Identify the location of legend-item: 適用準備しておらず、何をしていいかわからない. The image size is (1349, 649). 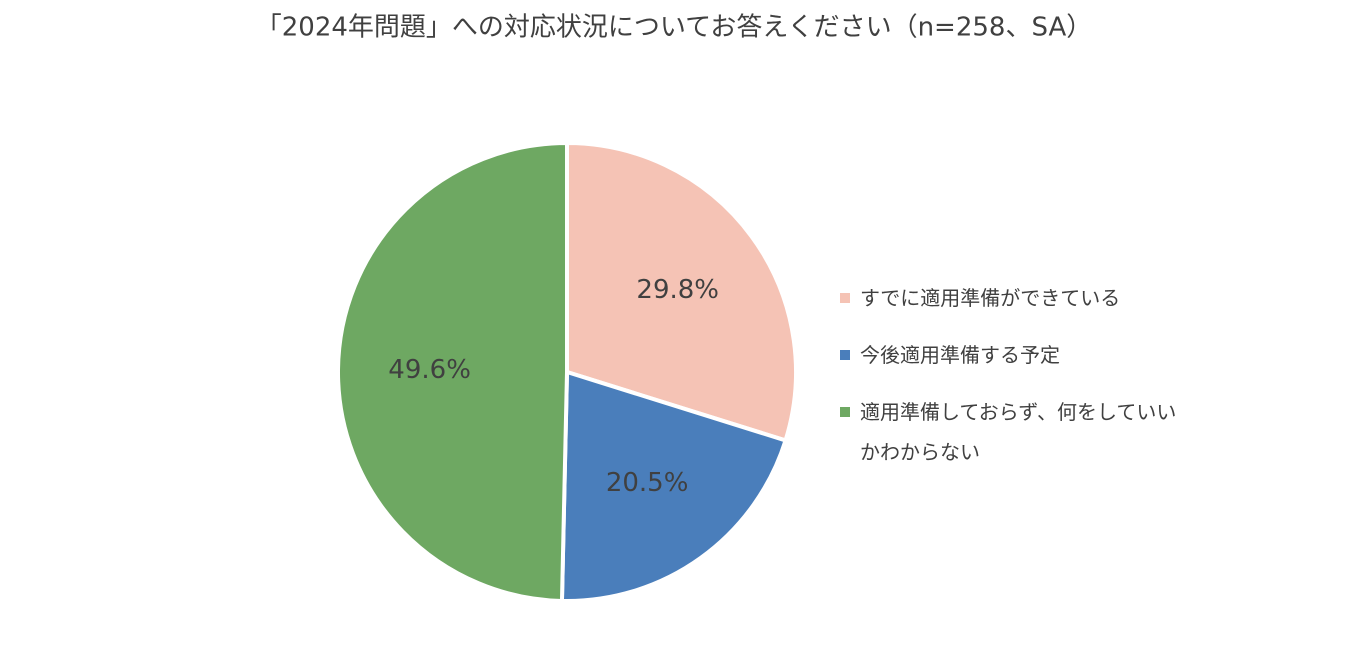
(1017, 432).